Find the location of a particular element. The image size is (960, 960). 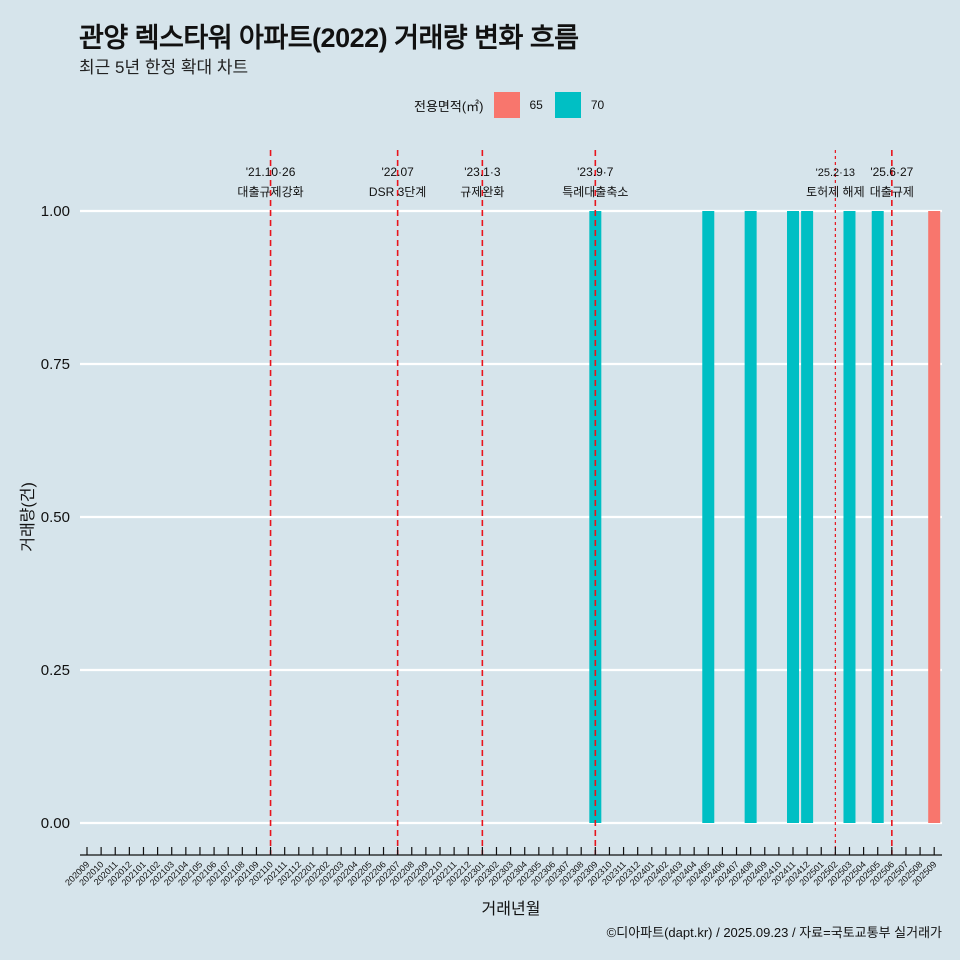

event-desc-label: DSR 3단계 is located at coordinates (397, 192).